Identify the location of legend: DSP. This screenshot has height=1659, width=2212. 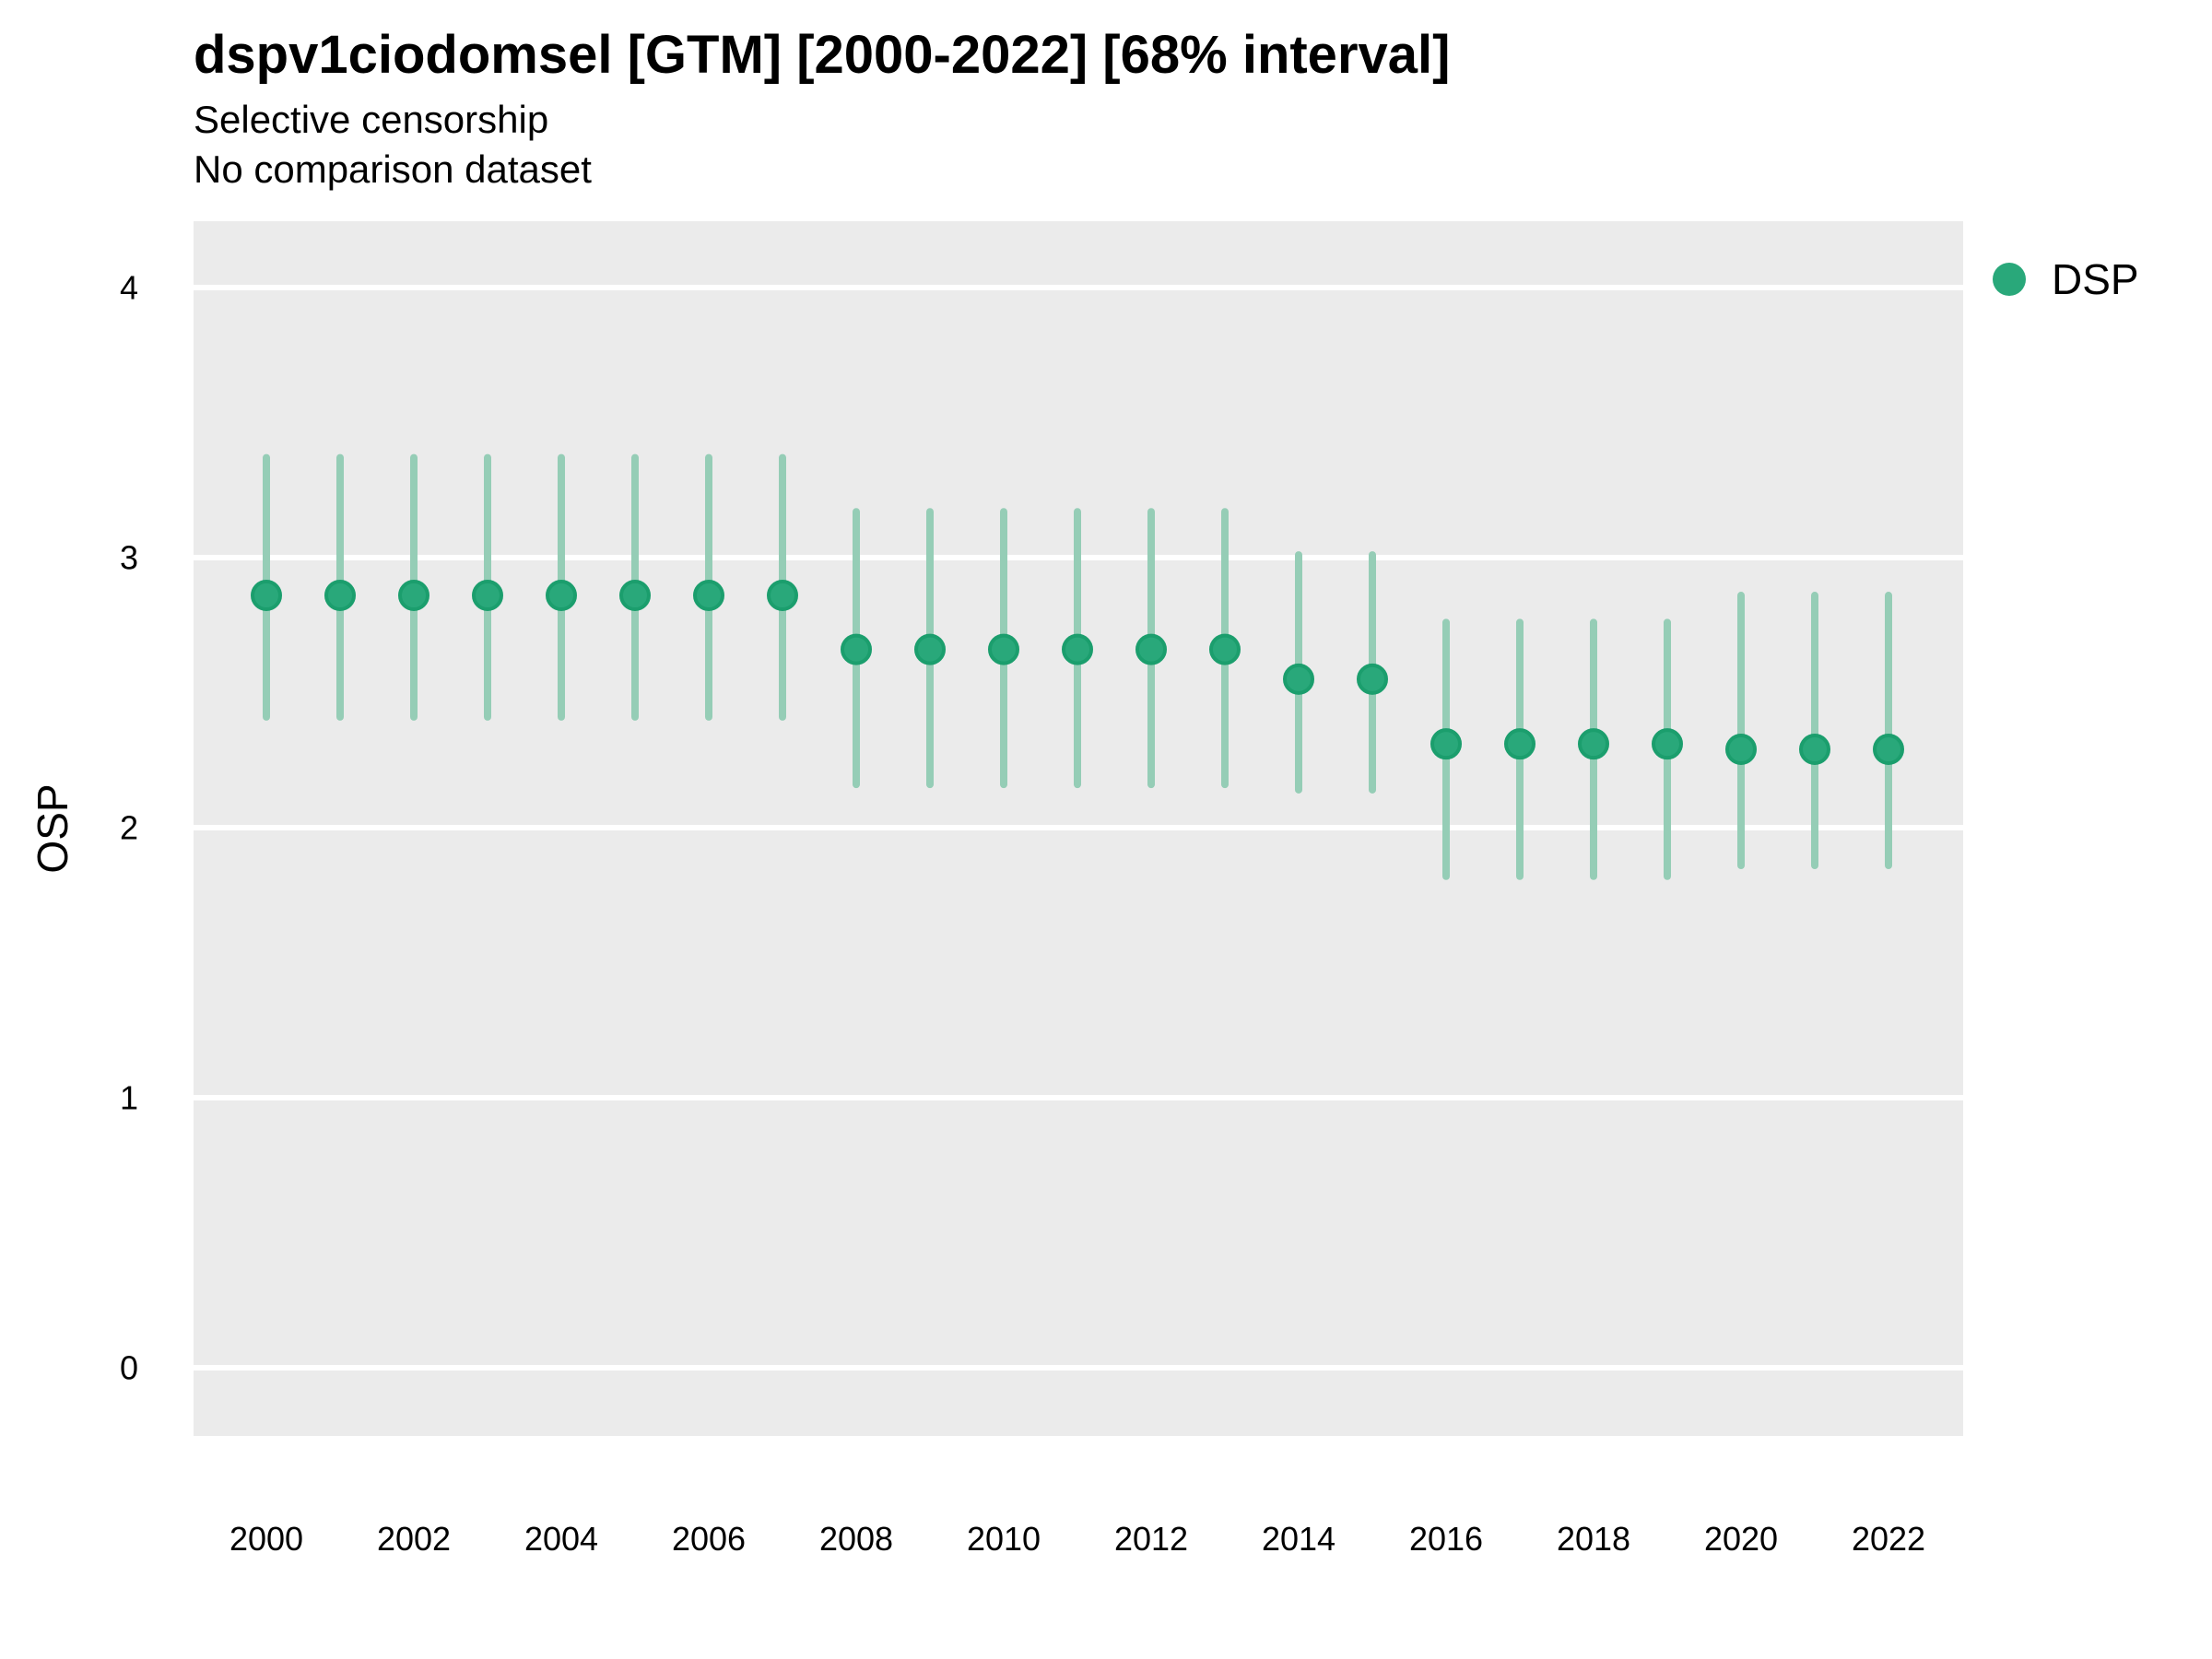
(2066, 279).